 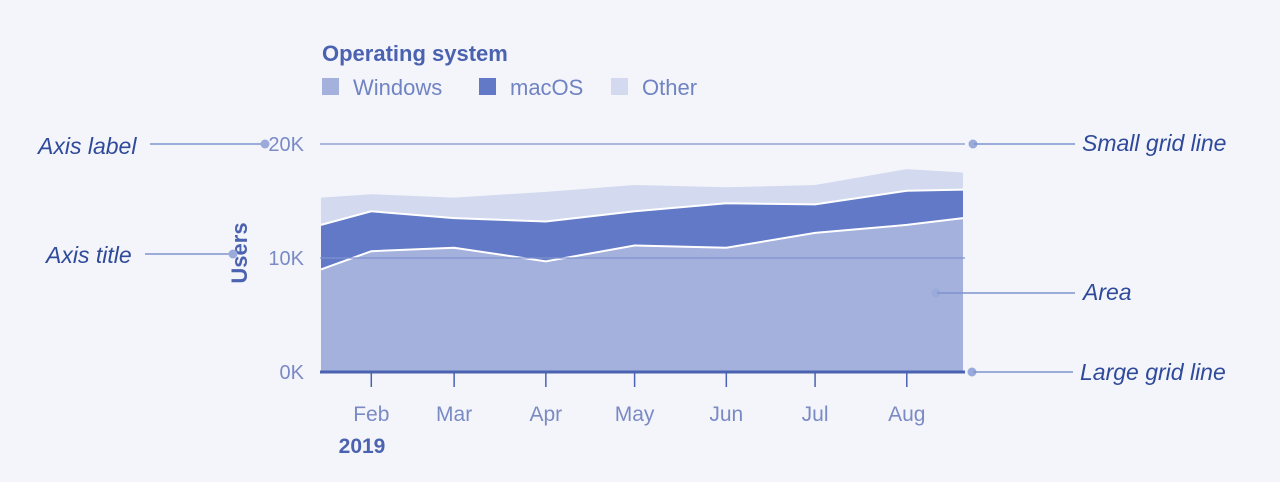 What do you see at coordinates (973, 144) in the screenshot?
I see `callout-small-grid-dot` at bounding box center [973, 144].